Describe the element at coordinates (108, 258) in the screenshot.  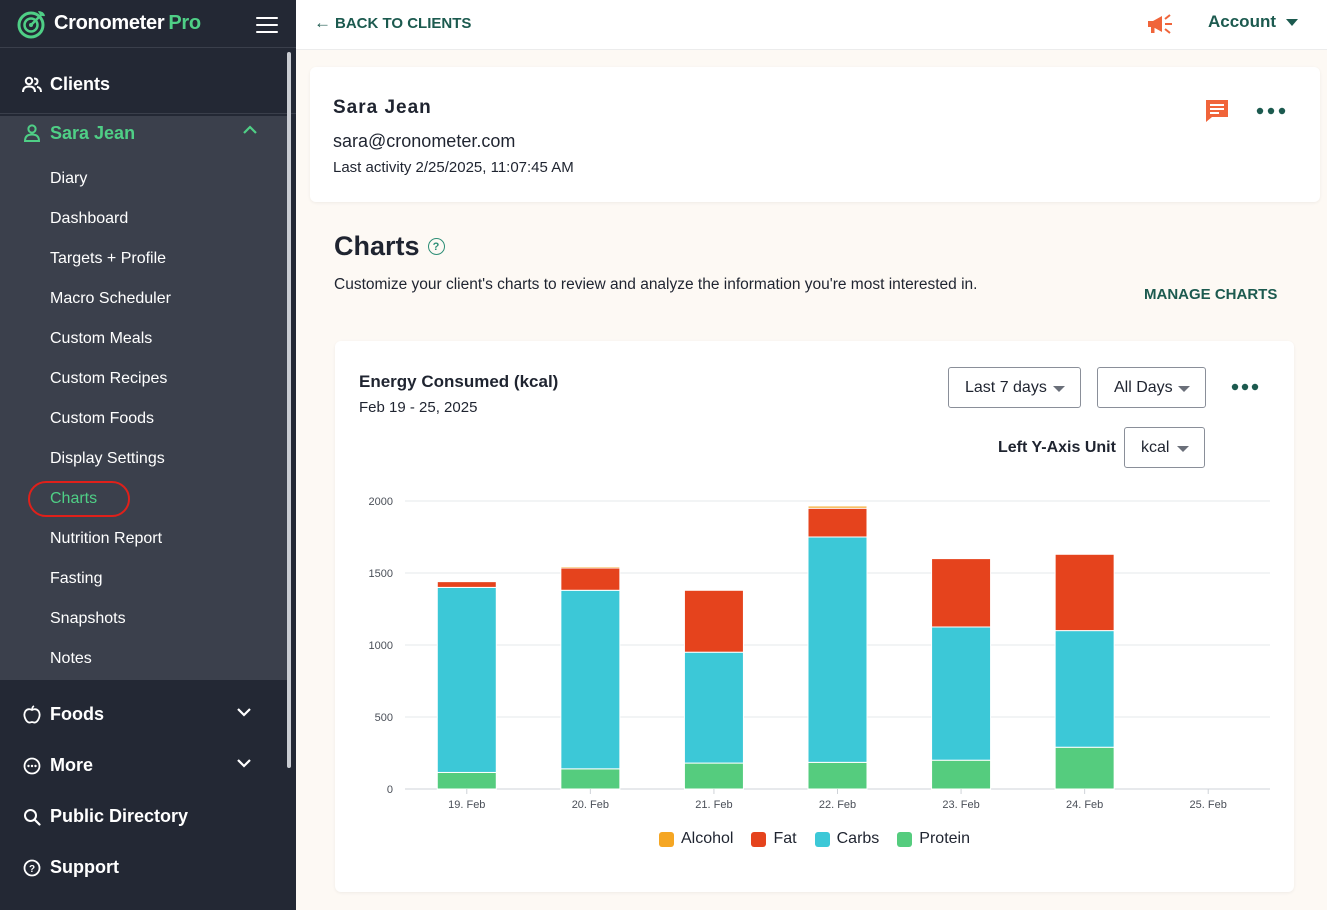
I see `sidebar-item-targets-profile: Targets + Profile` at that location.